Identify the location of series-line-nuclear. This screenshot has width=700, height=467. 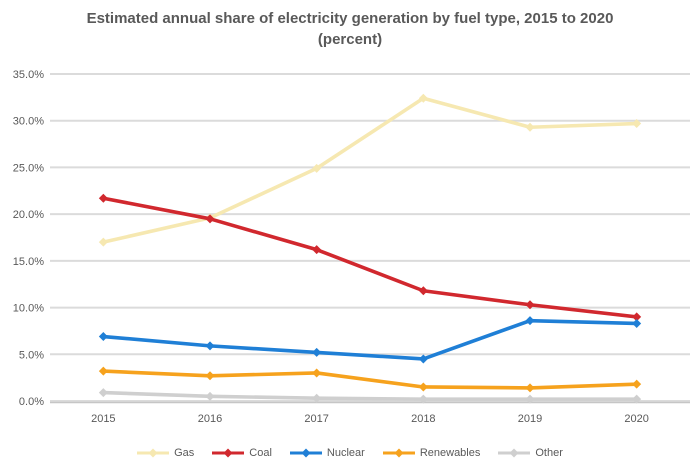
(370, 339).